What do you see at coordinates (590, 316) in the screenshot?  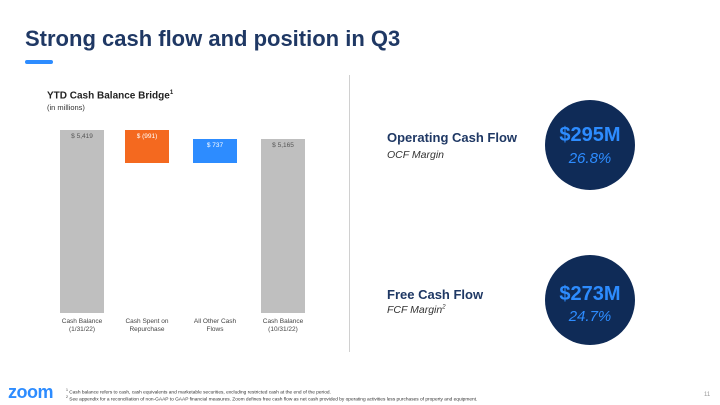 I see `kpi-margin: 24.7%` at bounding box center [590, 316].